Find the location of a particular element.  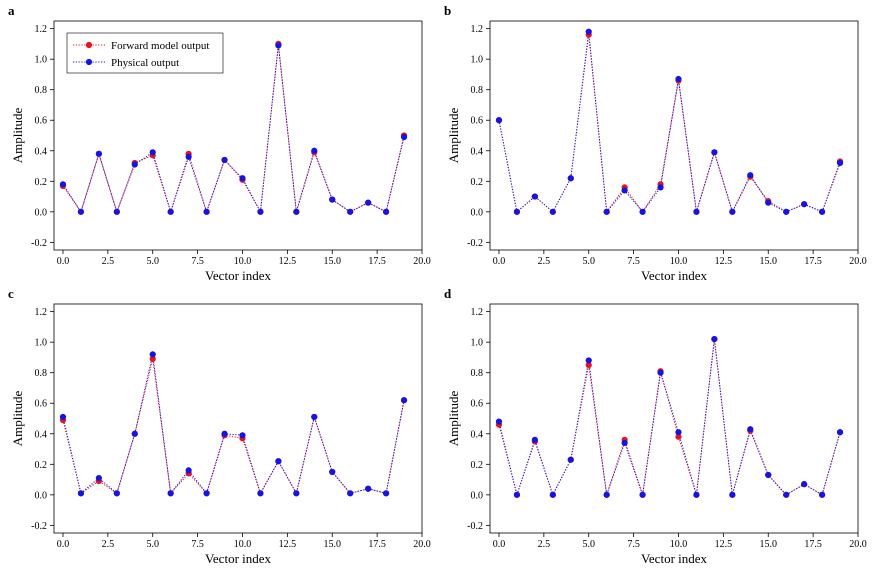

panel-label: d is located at coordinates (448, 293).